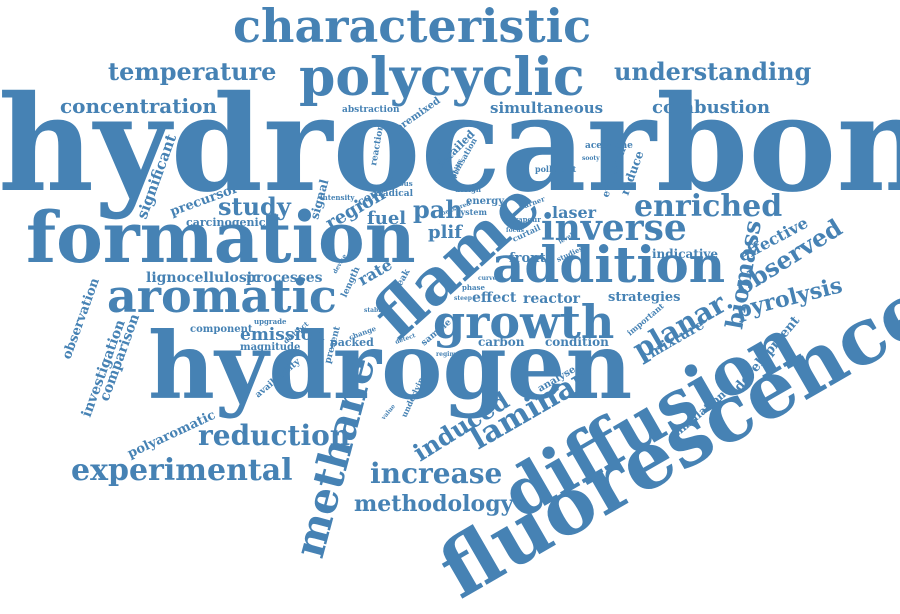 The image size is (900, 614). I want to click on word-acetylene: acetylene, so click(609, 146).